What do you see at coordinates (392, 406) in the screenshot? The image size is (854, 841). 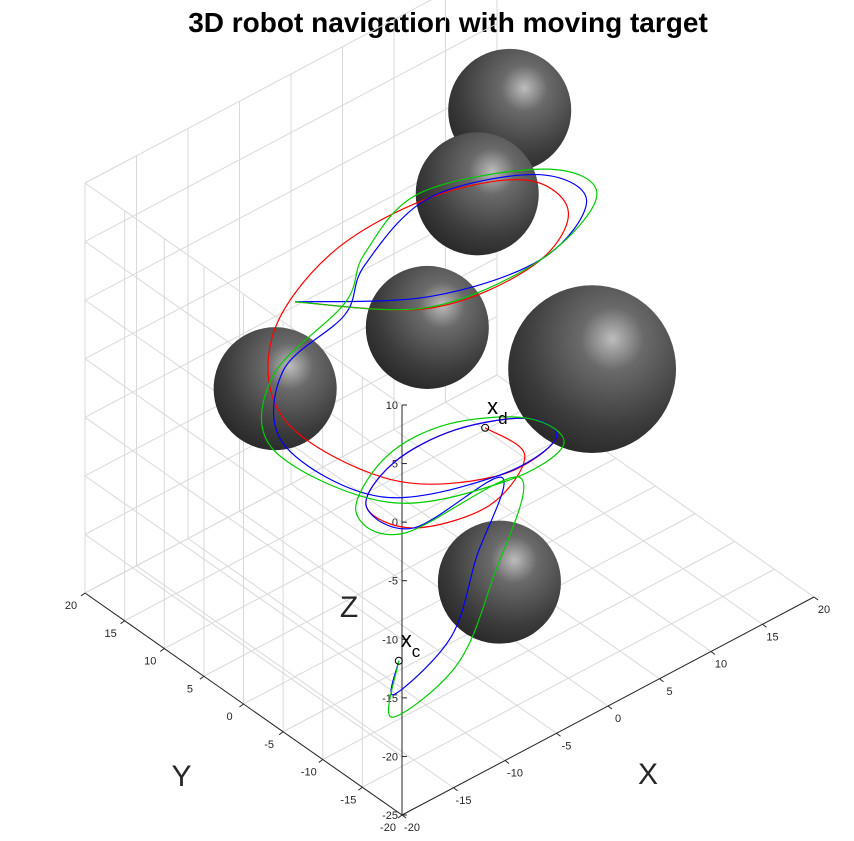 I see `z-tick-label: 10` at bounding box center [392, 406].